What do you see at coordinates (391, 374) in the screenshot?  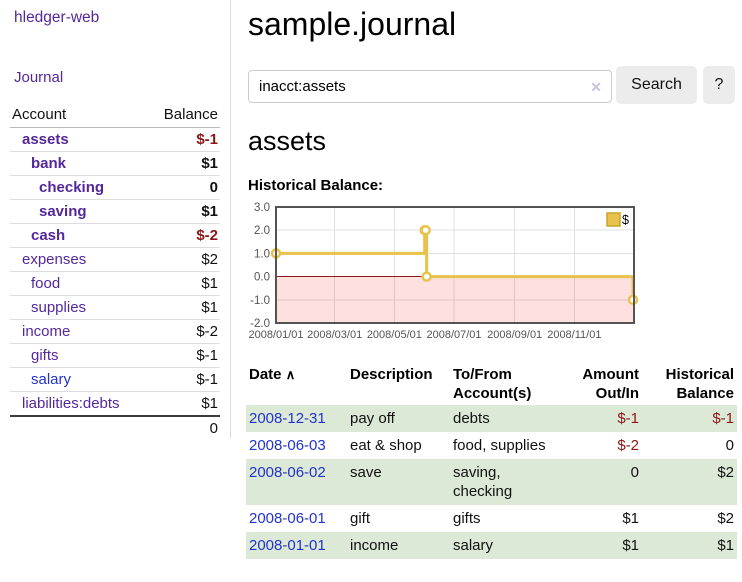 I see `register-header-description: Description` at bounding box center [391, 374].